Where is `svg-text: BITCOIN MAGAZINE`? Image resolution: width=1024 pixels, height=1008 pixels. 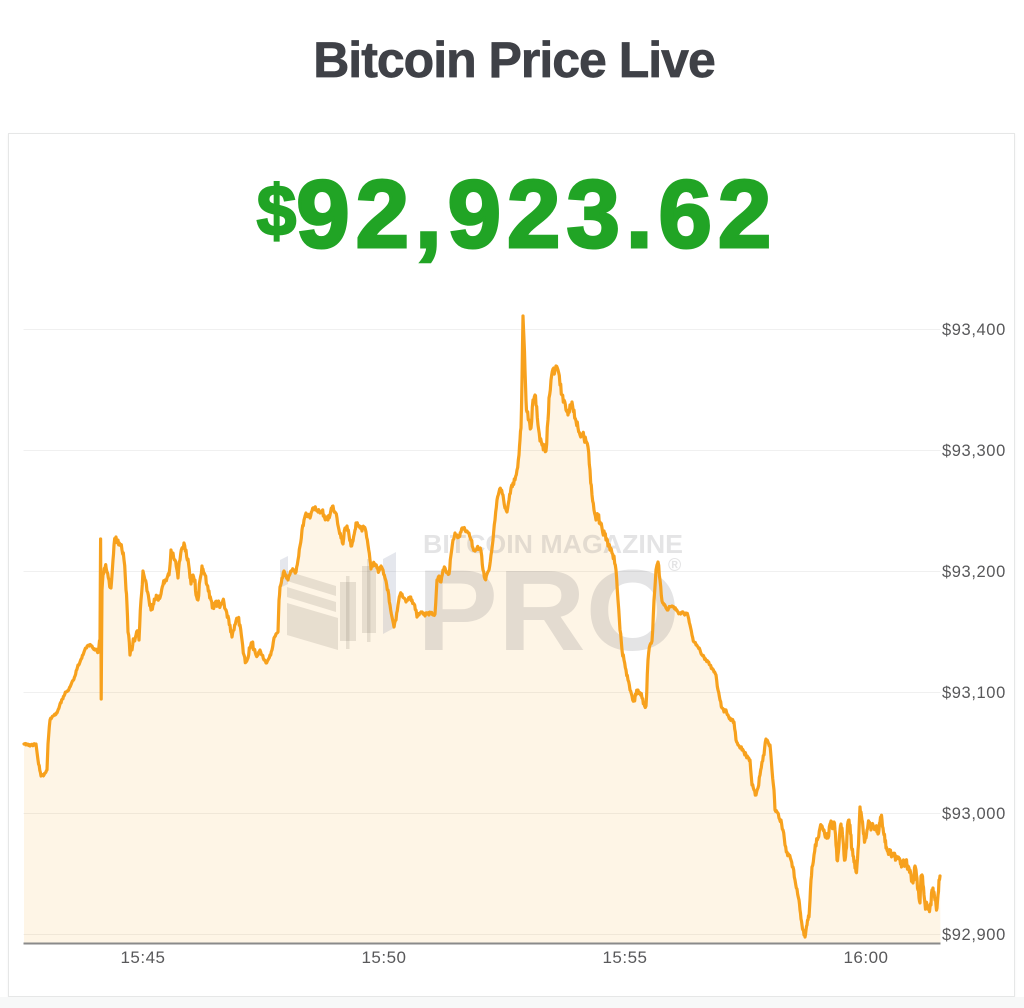
svg-text: BITCOIN MAGAZINE is located at coordinates (553, 544).